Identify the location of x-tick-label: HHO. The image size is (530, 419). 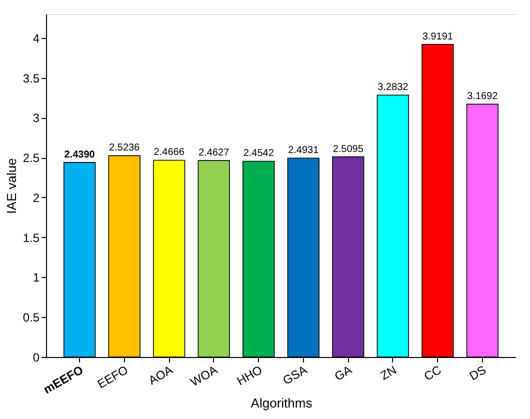
(249, 375).